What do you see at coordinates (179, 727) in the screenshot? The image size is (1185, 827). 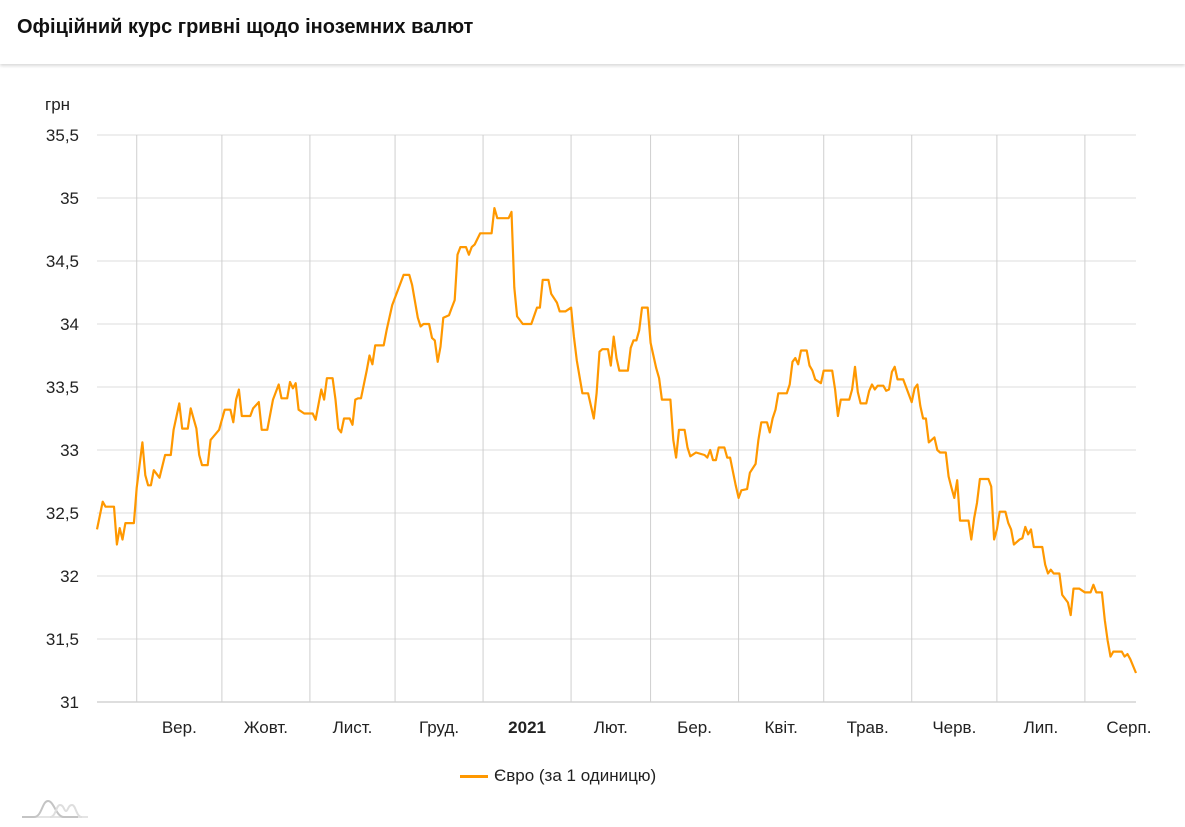 I see `x-tick-label: Вер.` at bounding box center [179, 727].